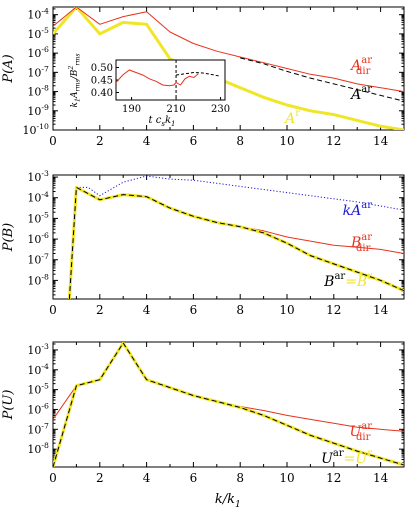 The width and height of the screenshot is (415, 507). What do you see at coordinates (360, 93) in the screenshot?
I see `series-label: Aar` at bounding box center [360, 93].